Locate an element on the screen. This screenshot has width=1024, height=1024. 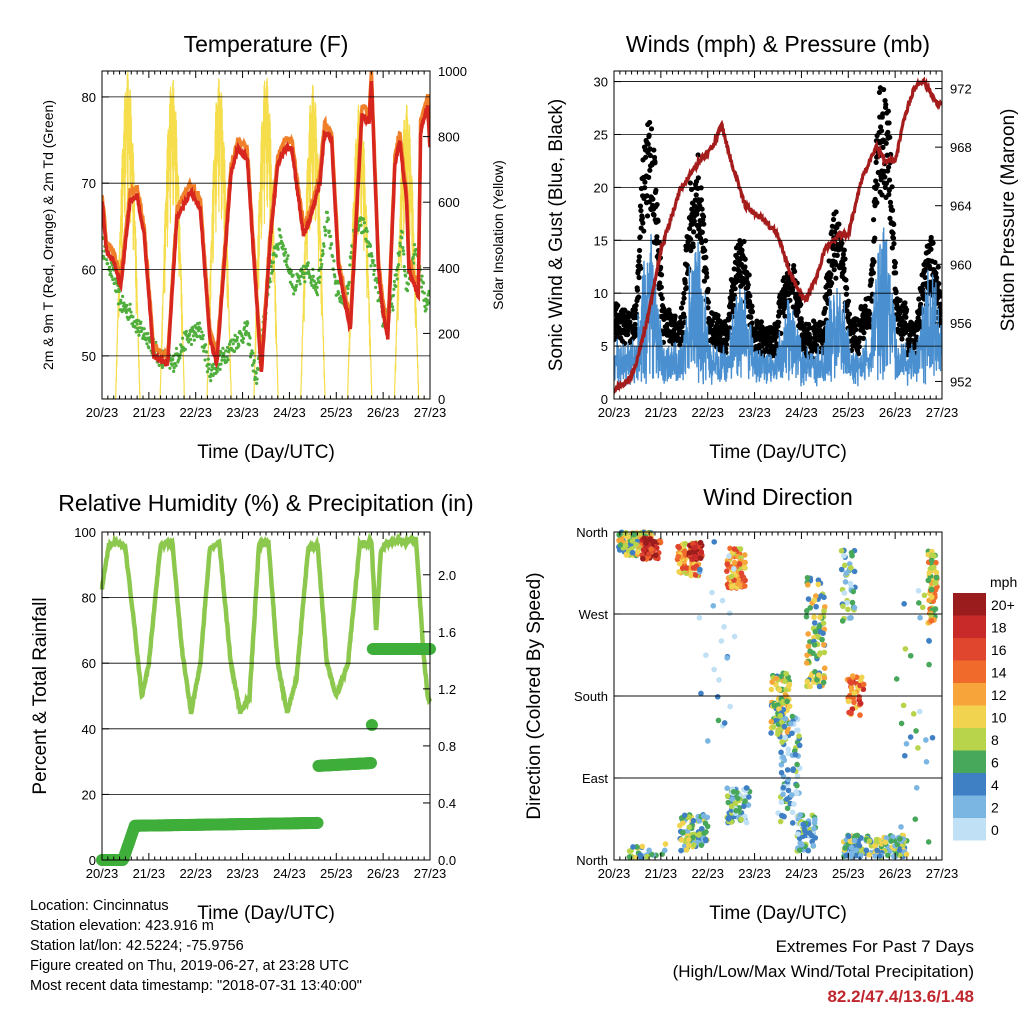
y2-tick-label: 400 is located at coordinates (449, 268).